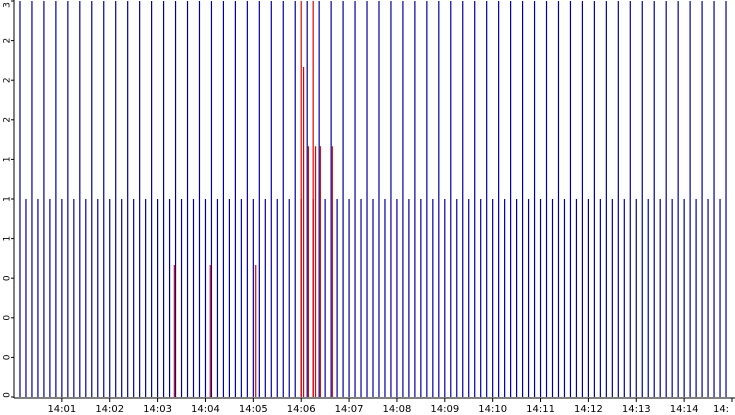 The image size is (735, 415). I want to click on x-tick-label: 14:11, so click(540, 409).